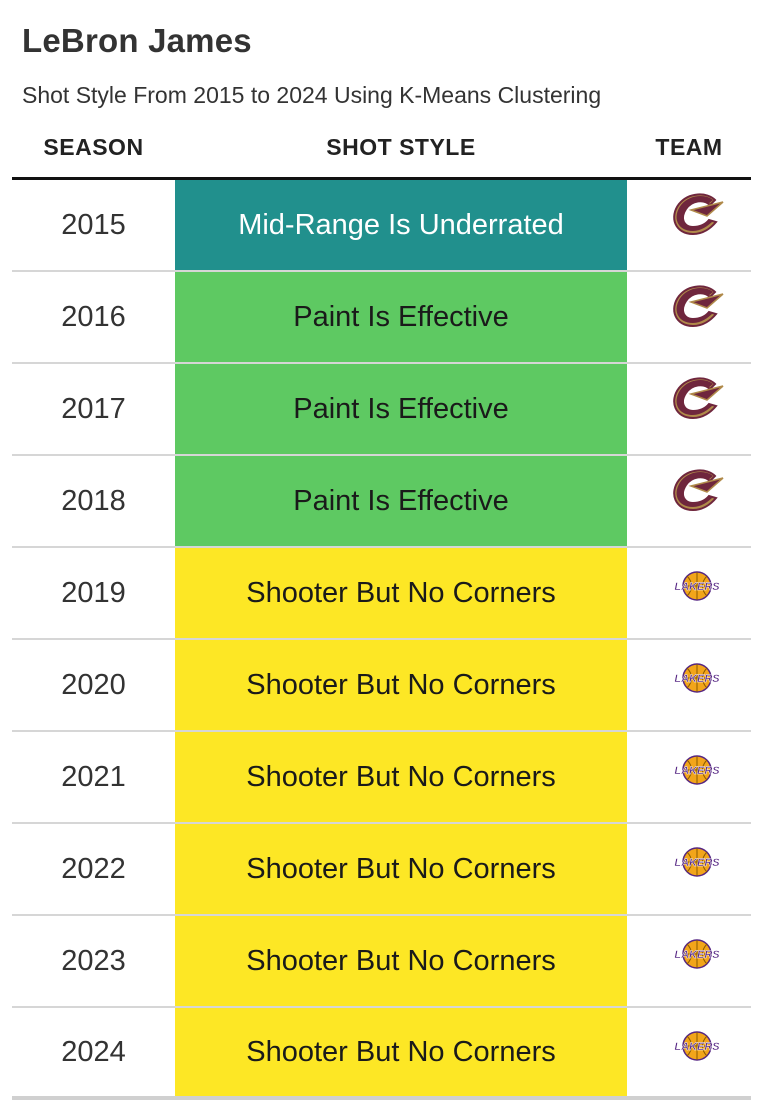 The width and height of the screenshot is (760, 1112). I want to click on column-header-team: TEAM, so click(689, 147).